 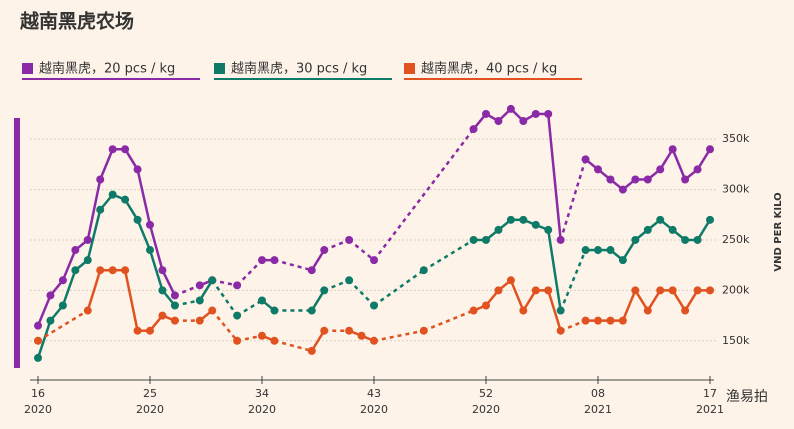 What do you see at coordinates (76, 21) in the screenshot?
I see `chart-title: 越南黑虎农场` at bounding box center [76, 21].